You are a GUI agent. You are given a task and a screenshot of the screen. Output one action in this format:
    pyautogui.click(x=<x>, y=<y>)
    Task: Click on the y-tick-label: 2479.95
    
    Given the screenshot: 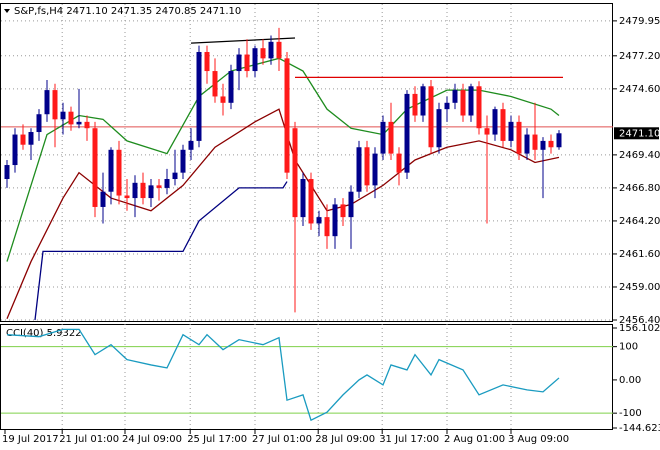 What is the action you would take?
    pyautogui.click(x=639, y=21)
    